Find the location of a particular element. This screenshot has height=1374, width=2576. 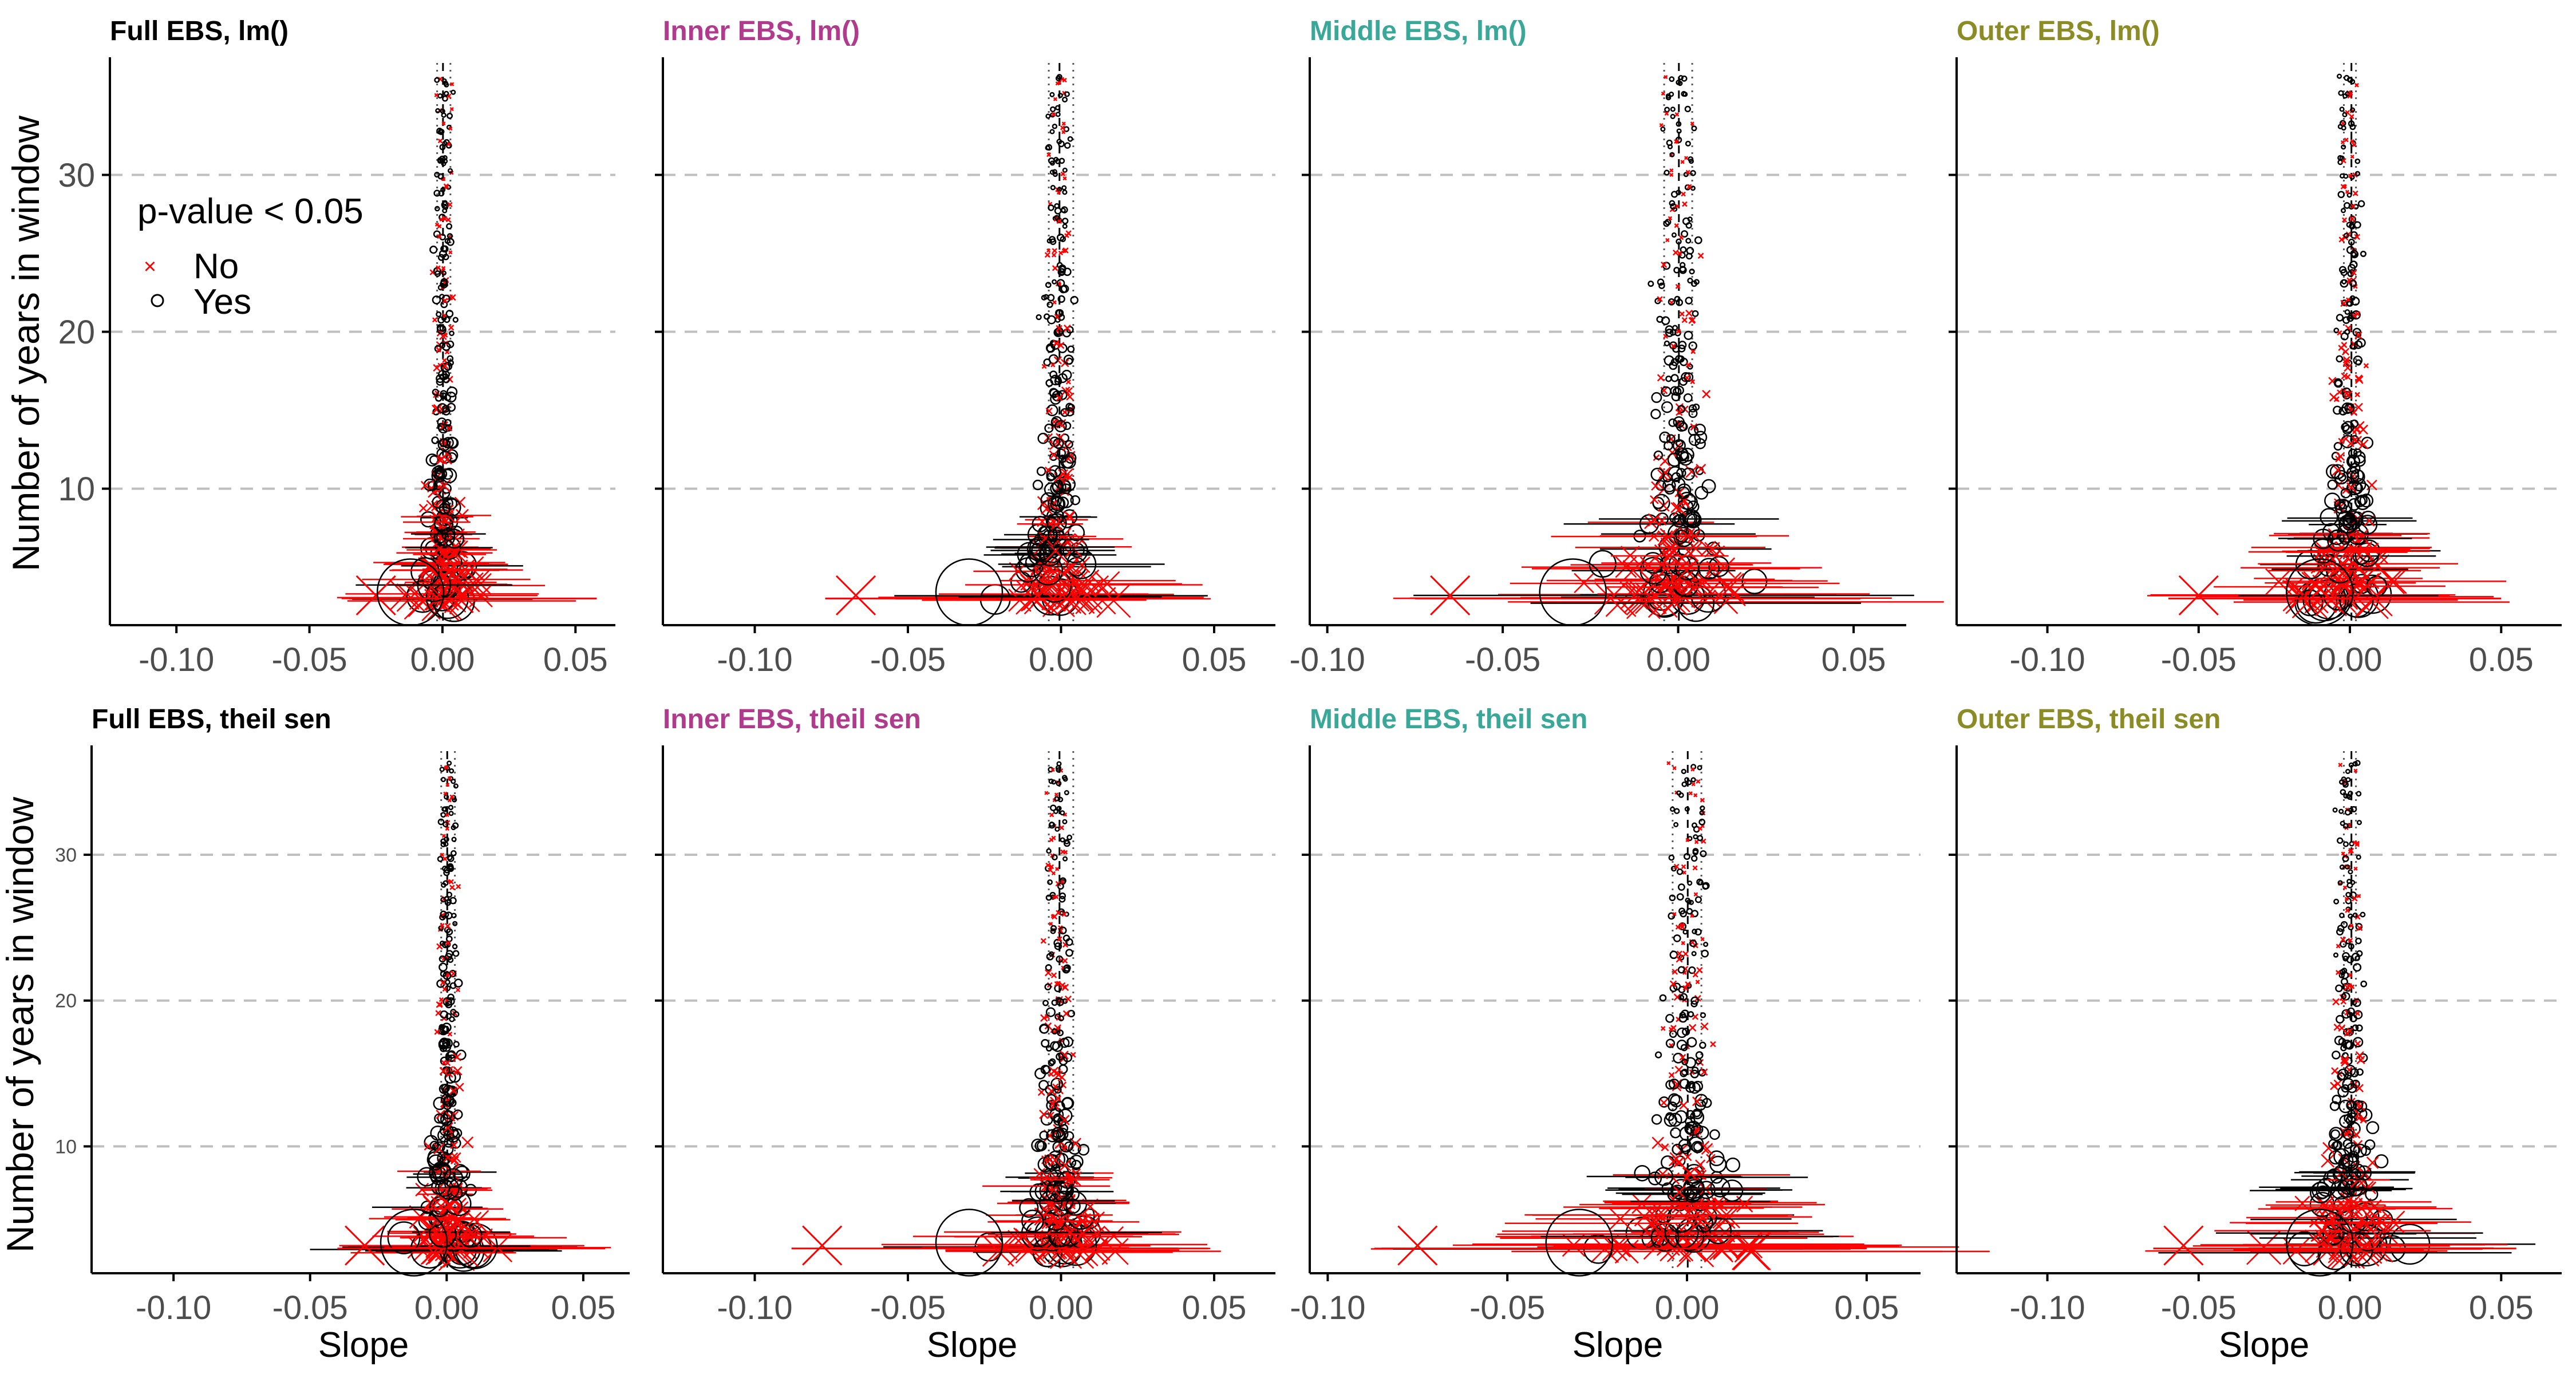

panel-title: Full EBS, lm() is located at coordinates (199, 31).